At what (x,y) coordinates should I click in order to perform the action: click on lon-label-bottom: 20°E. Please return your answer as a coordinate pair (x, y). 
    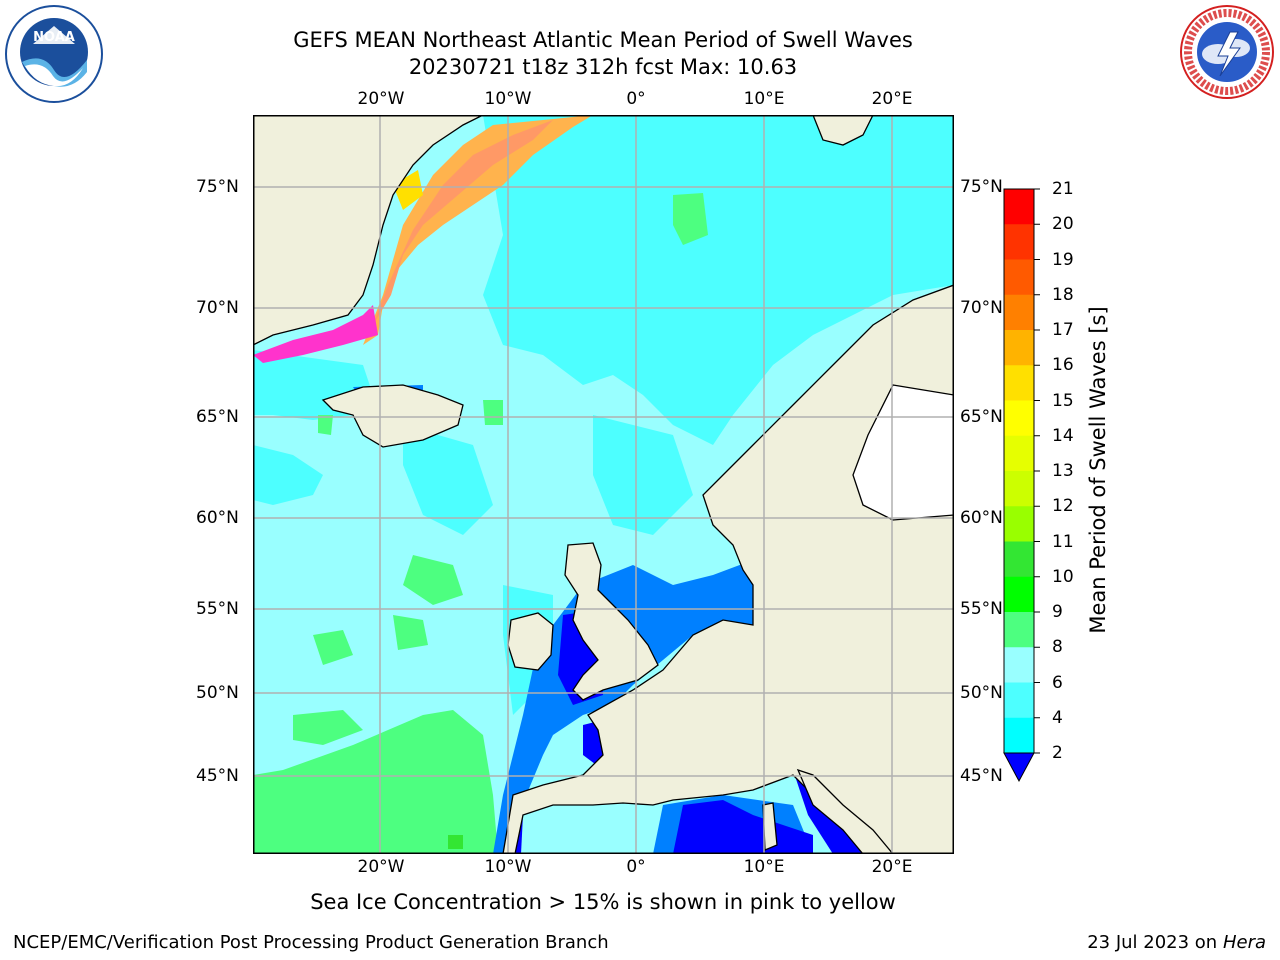
    Looking at the image, I should click on (892, 867).